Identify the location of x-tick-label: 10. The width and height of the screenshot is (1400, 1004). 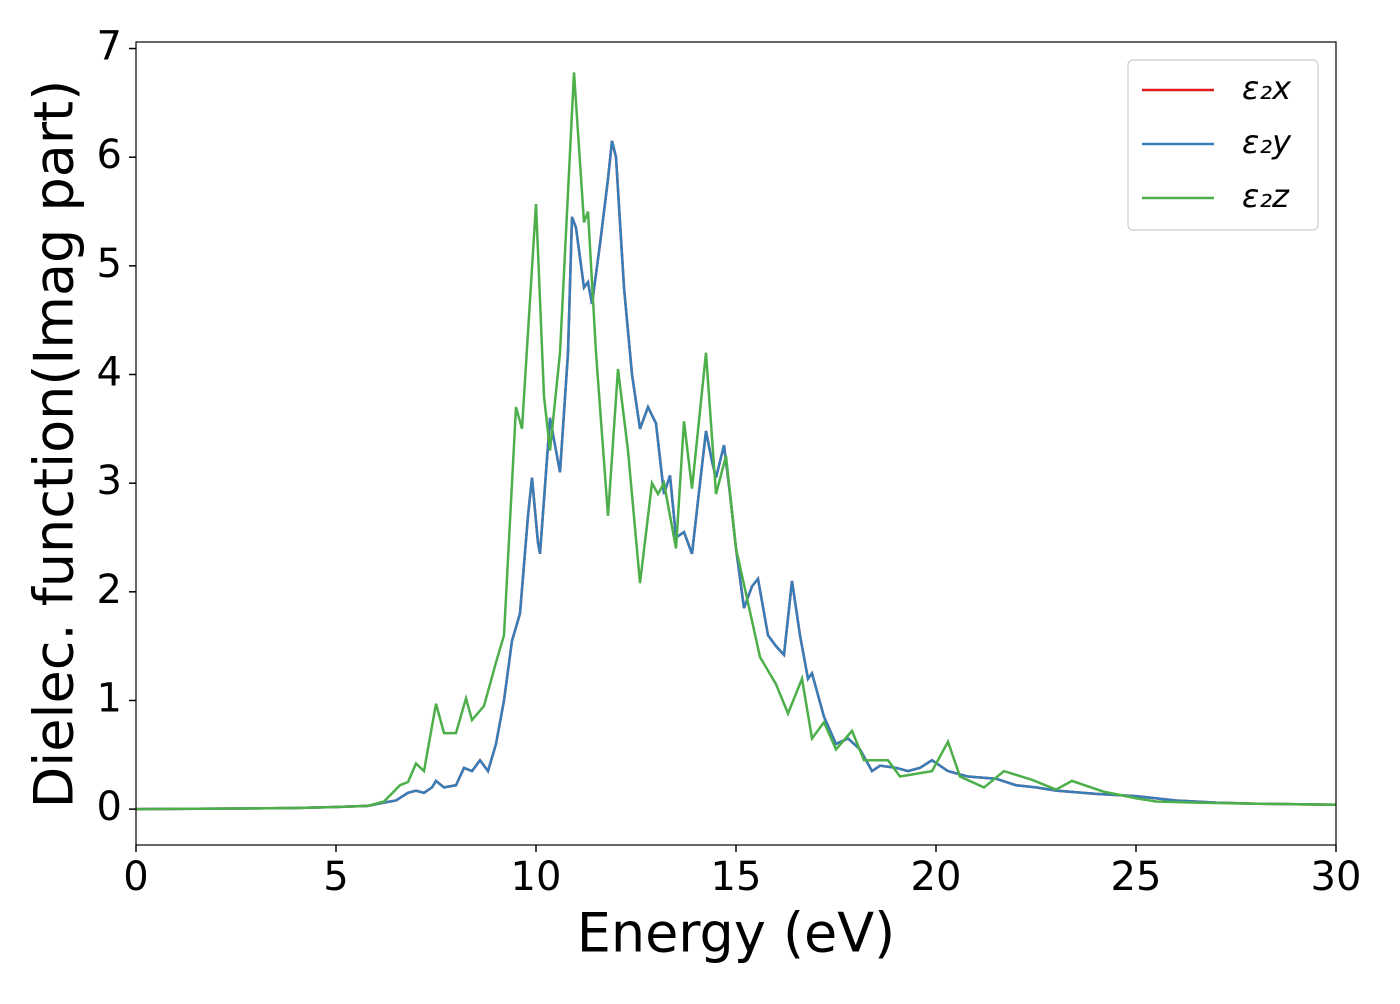
(536, 877).